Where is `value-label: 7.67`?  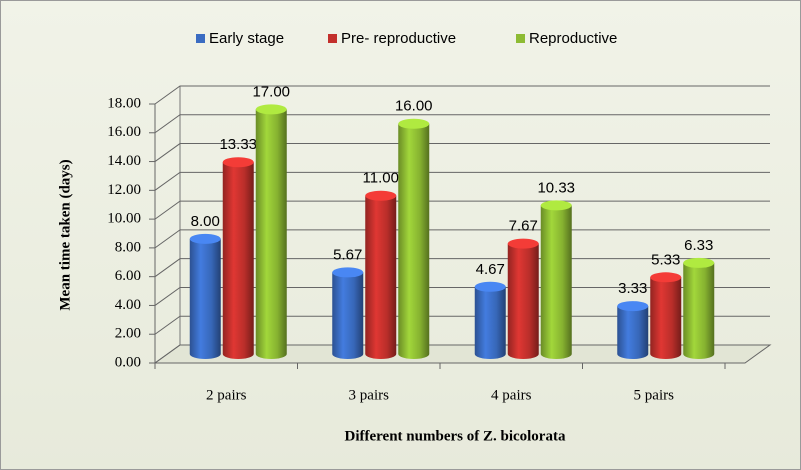 value-label: 7.67 is located at coordinates (523, 226).